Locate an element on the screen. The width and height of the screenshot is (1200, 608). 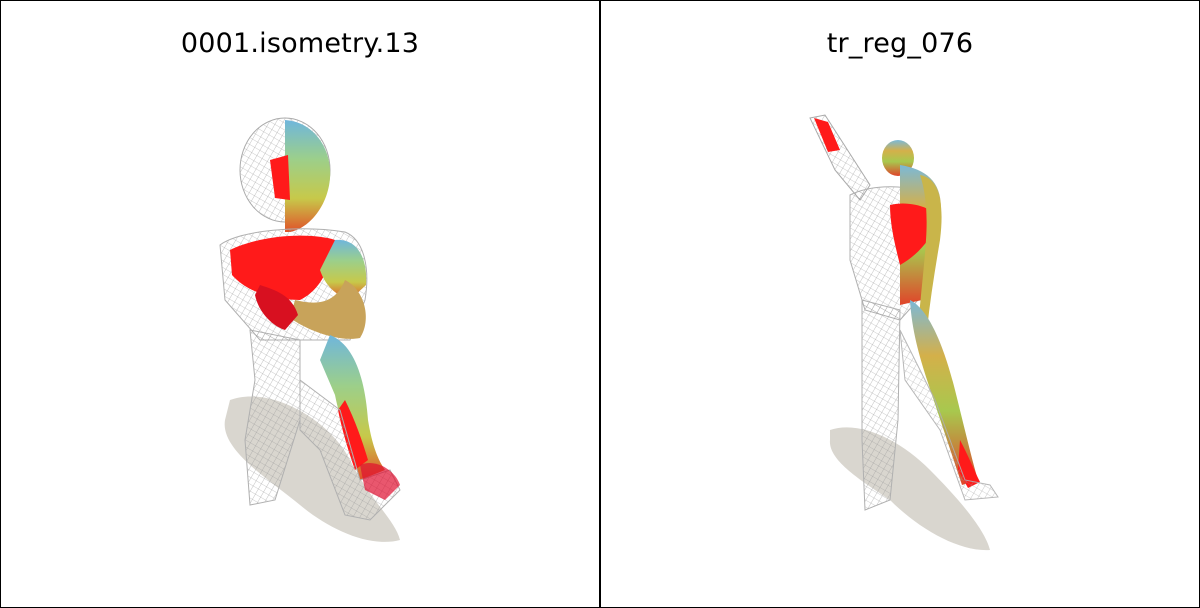
torso-red is located at coordinates (282, 267).